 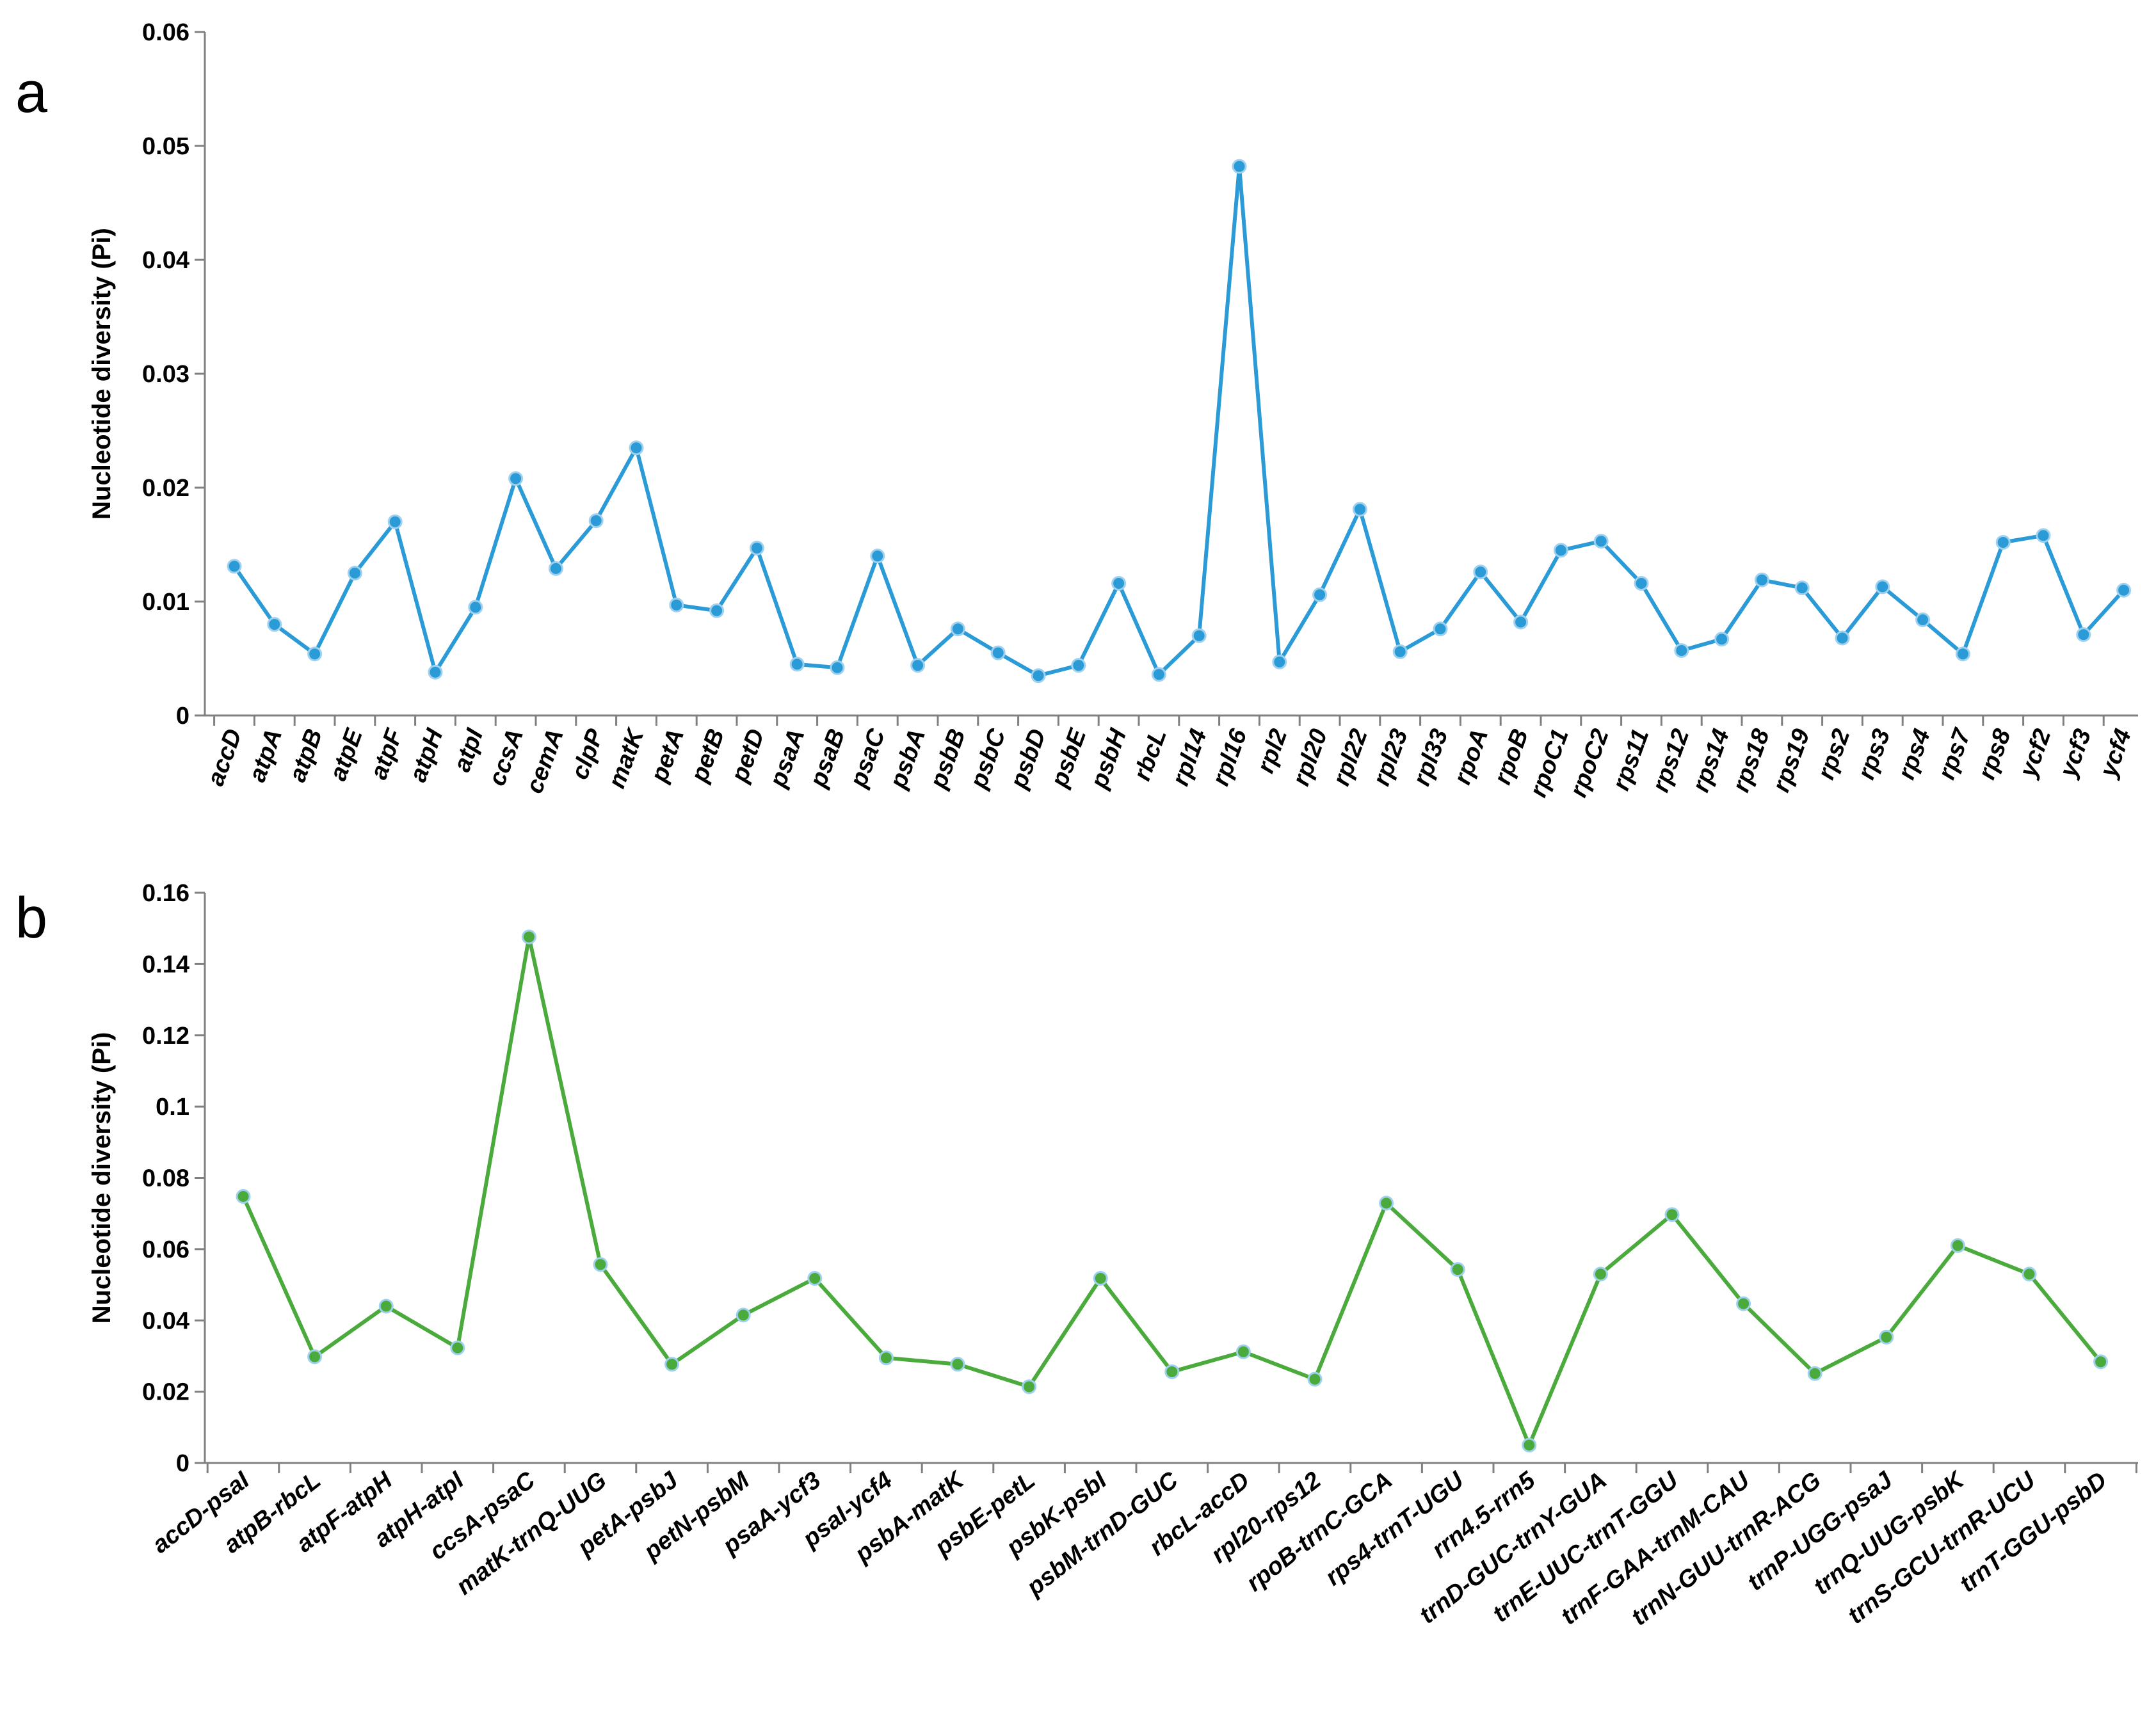 I want to click on x-tick-label: ccsA, so click(x=506, y=758).